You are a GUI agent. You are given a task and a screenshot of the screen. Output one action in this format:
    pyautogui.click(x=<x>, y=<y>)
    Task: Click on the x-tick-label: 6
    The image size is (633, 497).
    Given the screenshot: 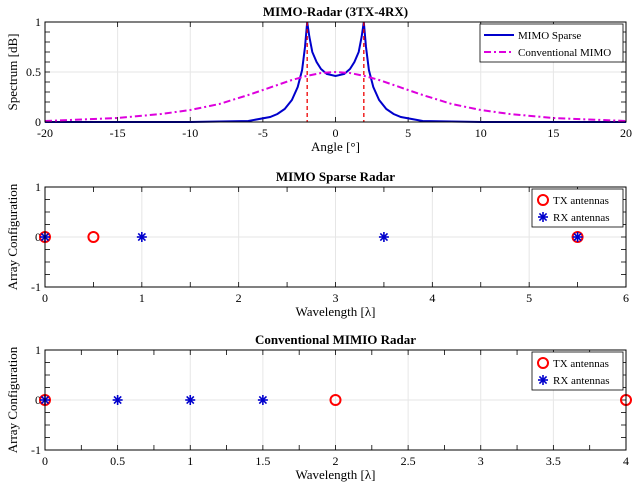 What is the action you would take?
    pyautogui.click(x=626, y=298)
    